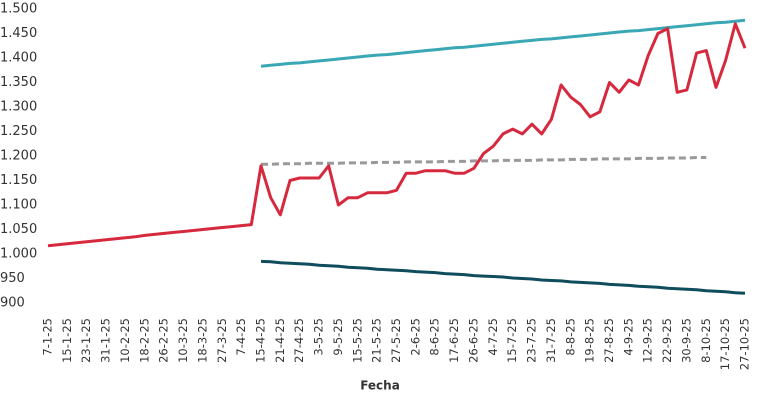 The height and width of the screenshot is (400, 762). What do you see at coordinates (532, 340) in the screenshot?
I see `x-tick-label: 23-7-25` at bounding box center [532, 340].